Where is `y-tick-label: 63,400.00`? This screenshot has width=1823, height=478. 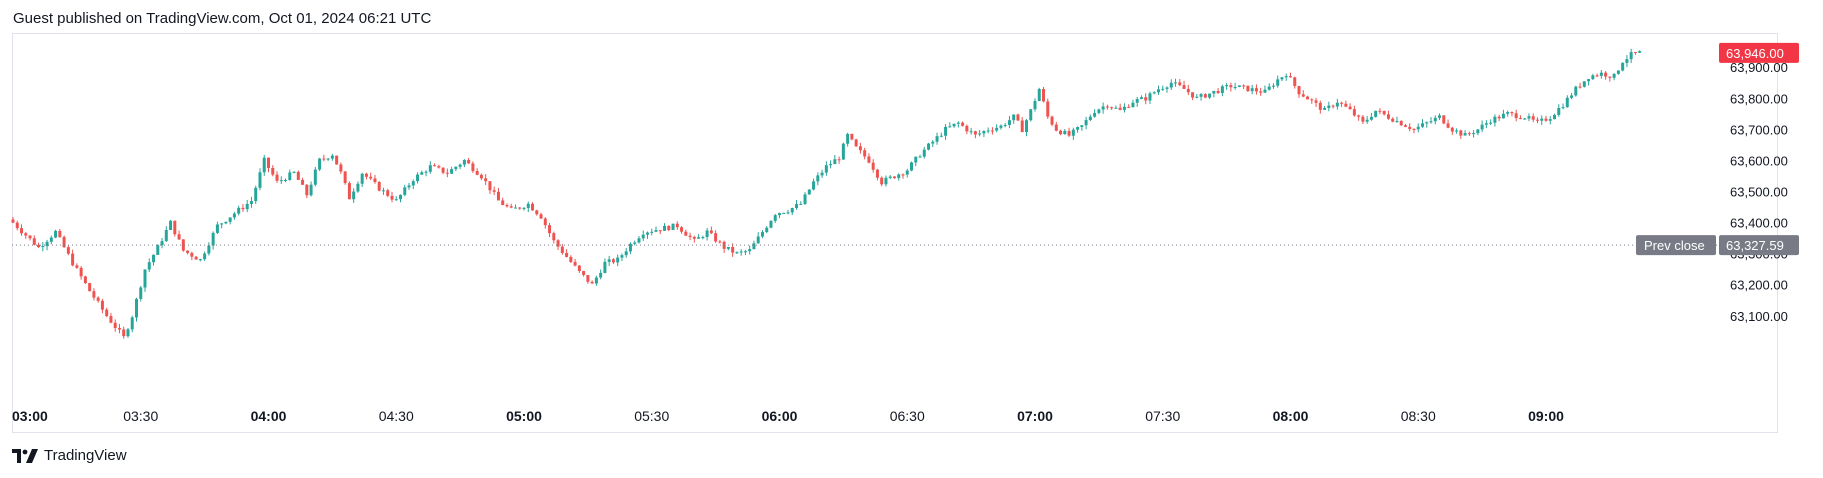
y-tick-label: 63,400.00 is located at coordinates (1759, 223).